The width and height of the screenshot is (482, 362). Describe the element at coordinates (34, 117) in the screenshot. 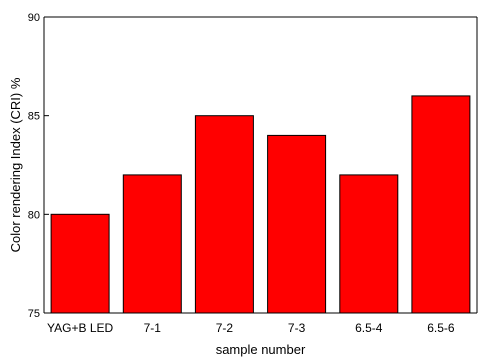

I see `y-tick-label-3: 85` at that location.